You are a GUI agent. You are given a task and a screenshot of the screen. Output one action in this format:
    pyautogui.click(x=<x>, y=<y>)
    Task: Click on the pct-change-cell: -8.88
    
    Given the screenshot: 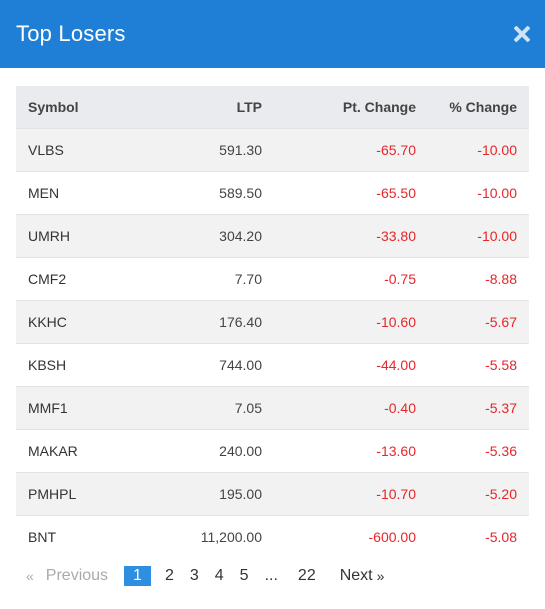 What is the action you would take?
    pyautogui.click(x=501, y=278)
    